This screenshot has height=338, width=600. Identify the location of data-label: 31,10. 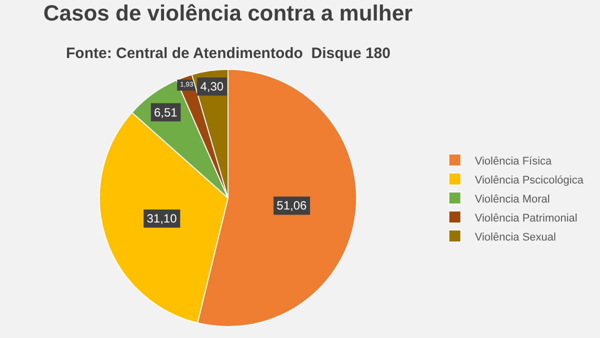
(162, 219).